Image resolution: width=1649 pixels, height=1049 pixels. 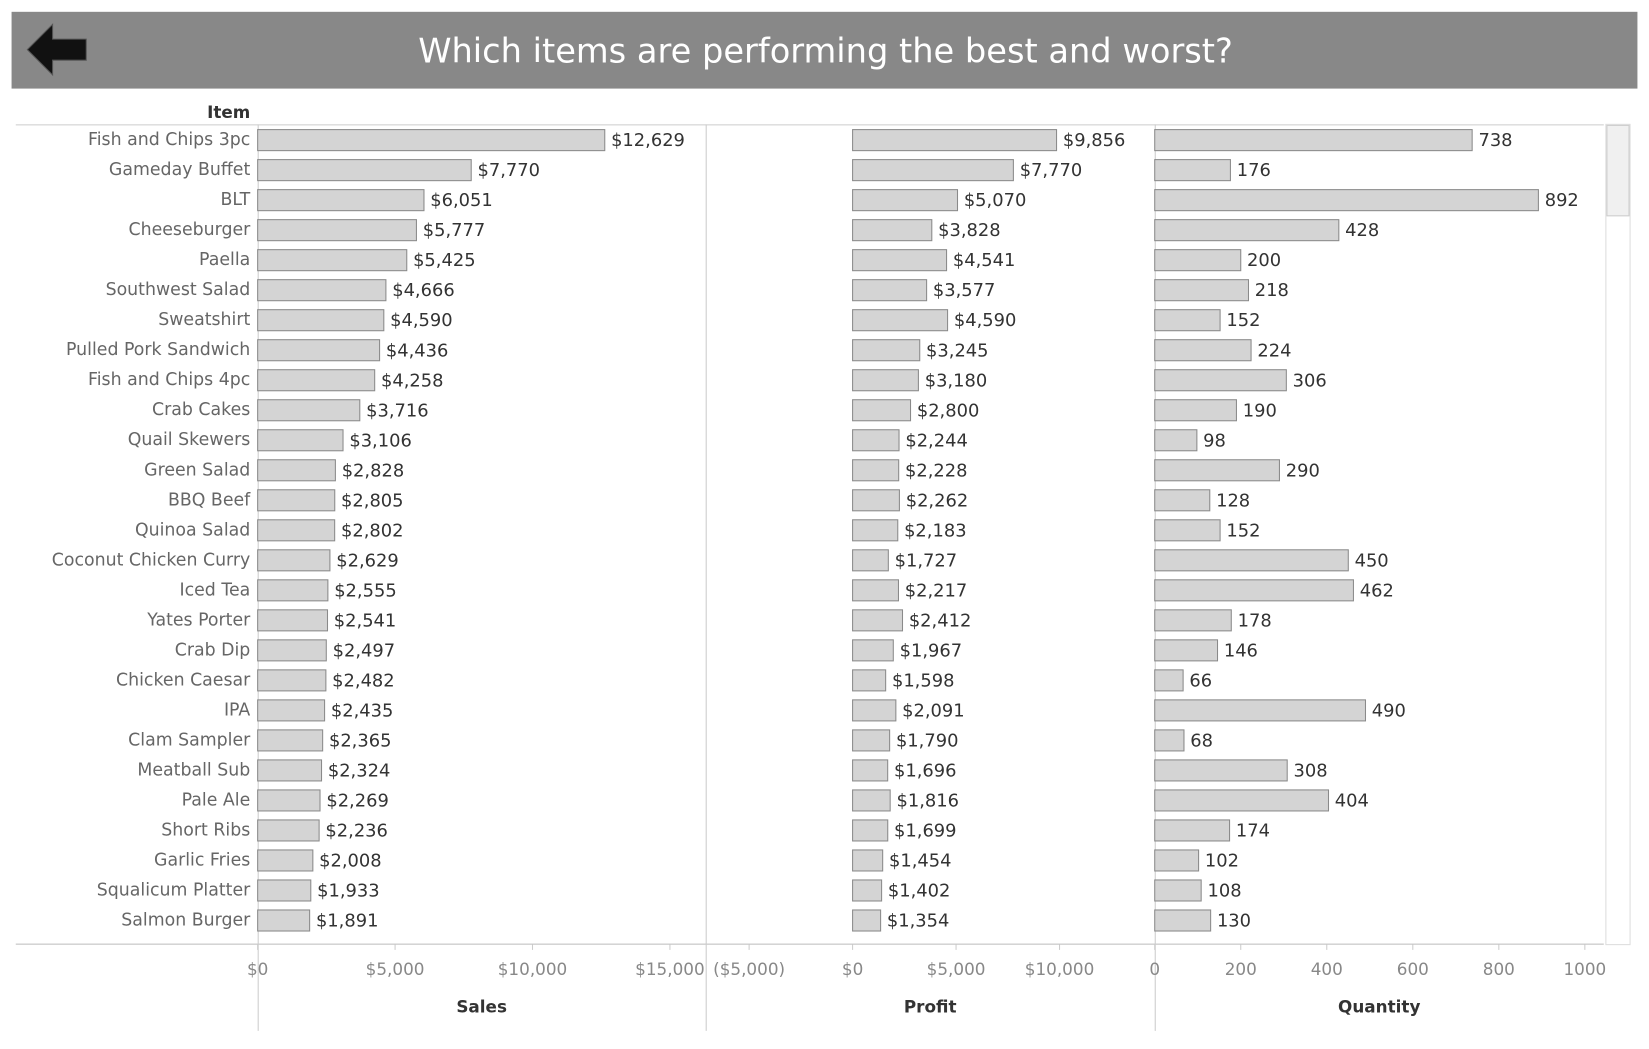 What do you see at coordinates (461, 200) in the screenshot?
I see `value-label: $6,051` at bounding box center [461, 200].